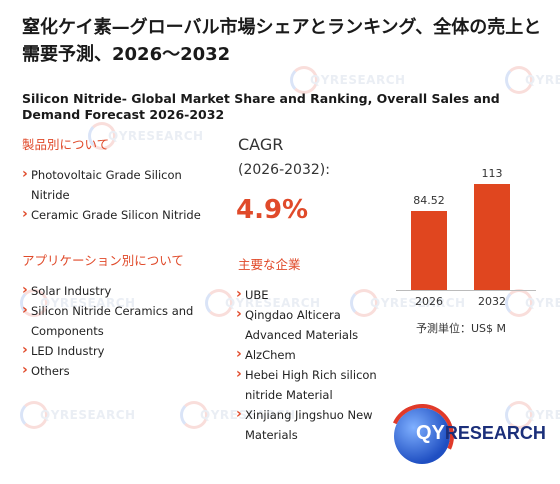  I want to click on bar-value-label-2032: 113, so click(492, 173).